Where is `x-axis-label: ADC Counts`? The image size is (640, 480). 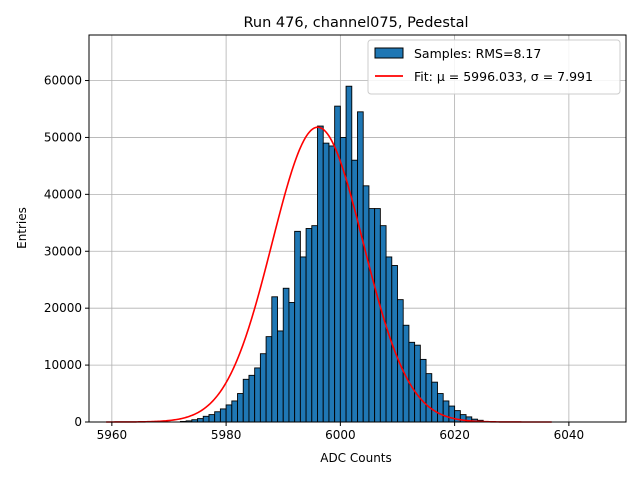 x-axis-label: ADC Counts is located at coordinates (356, 458).